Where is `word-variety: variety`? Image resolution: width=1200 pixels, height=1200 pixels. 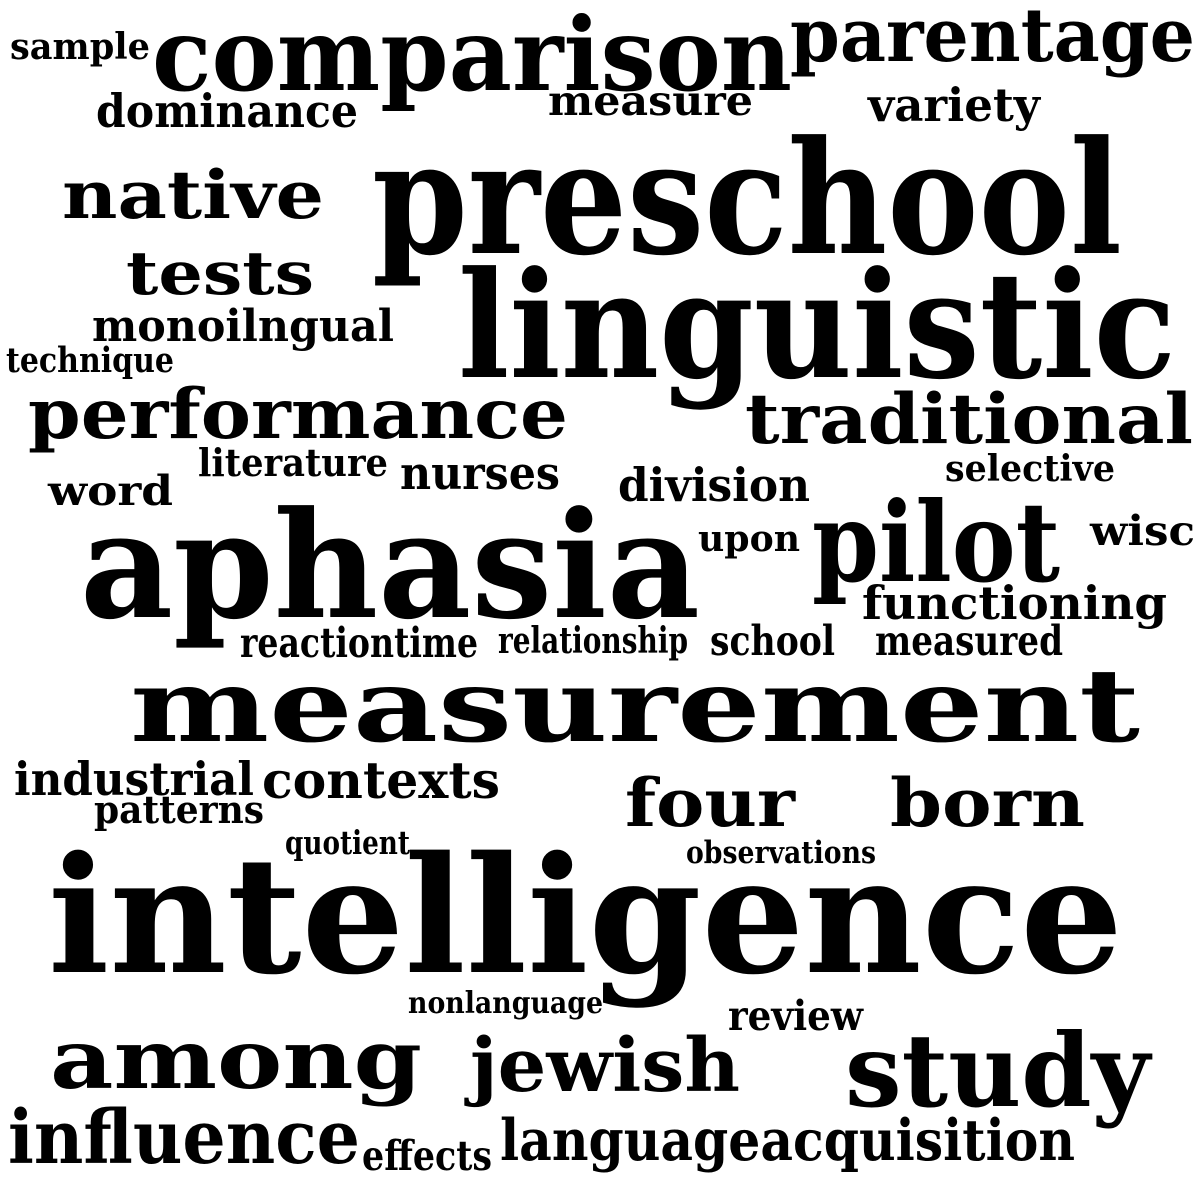
word-variety: variety is located at coordinates (954, 105).